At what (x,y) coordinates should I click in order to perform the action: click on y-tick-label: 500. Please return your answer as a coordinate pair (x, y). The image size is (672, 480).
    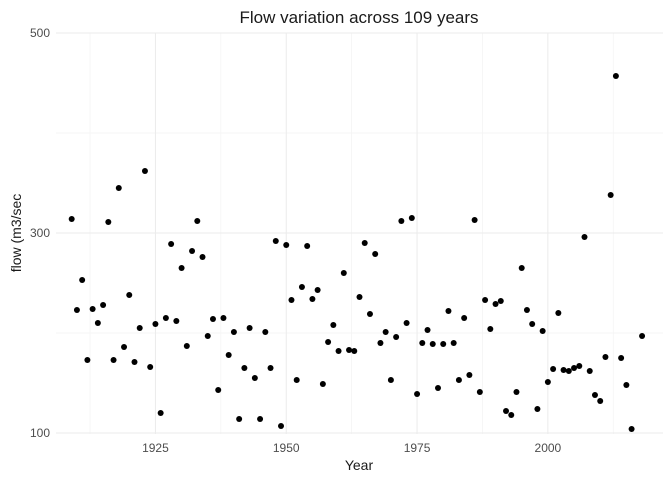
    Looking at the image, I should click on (40, 33).